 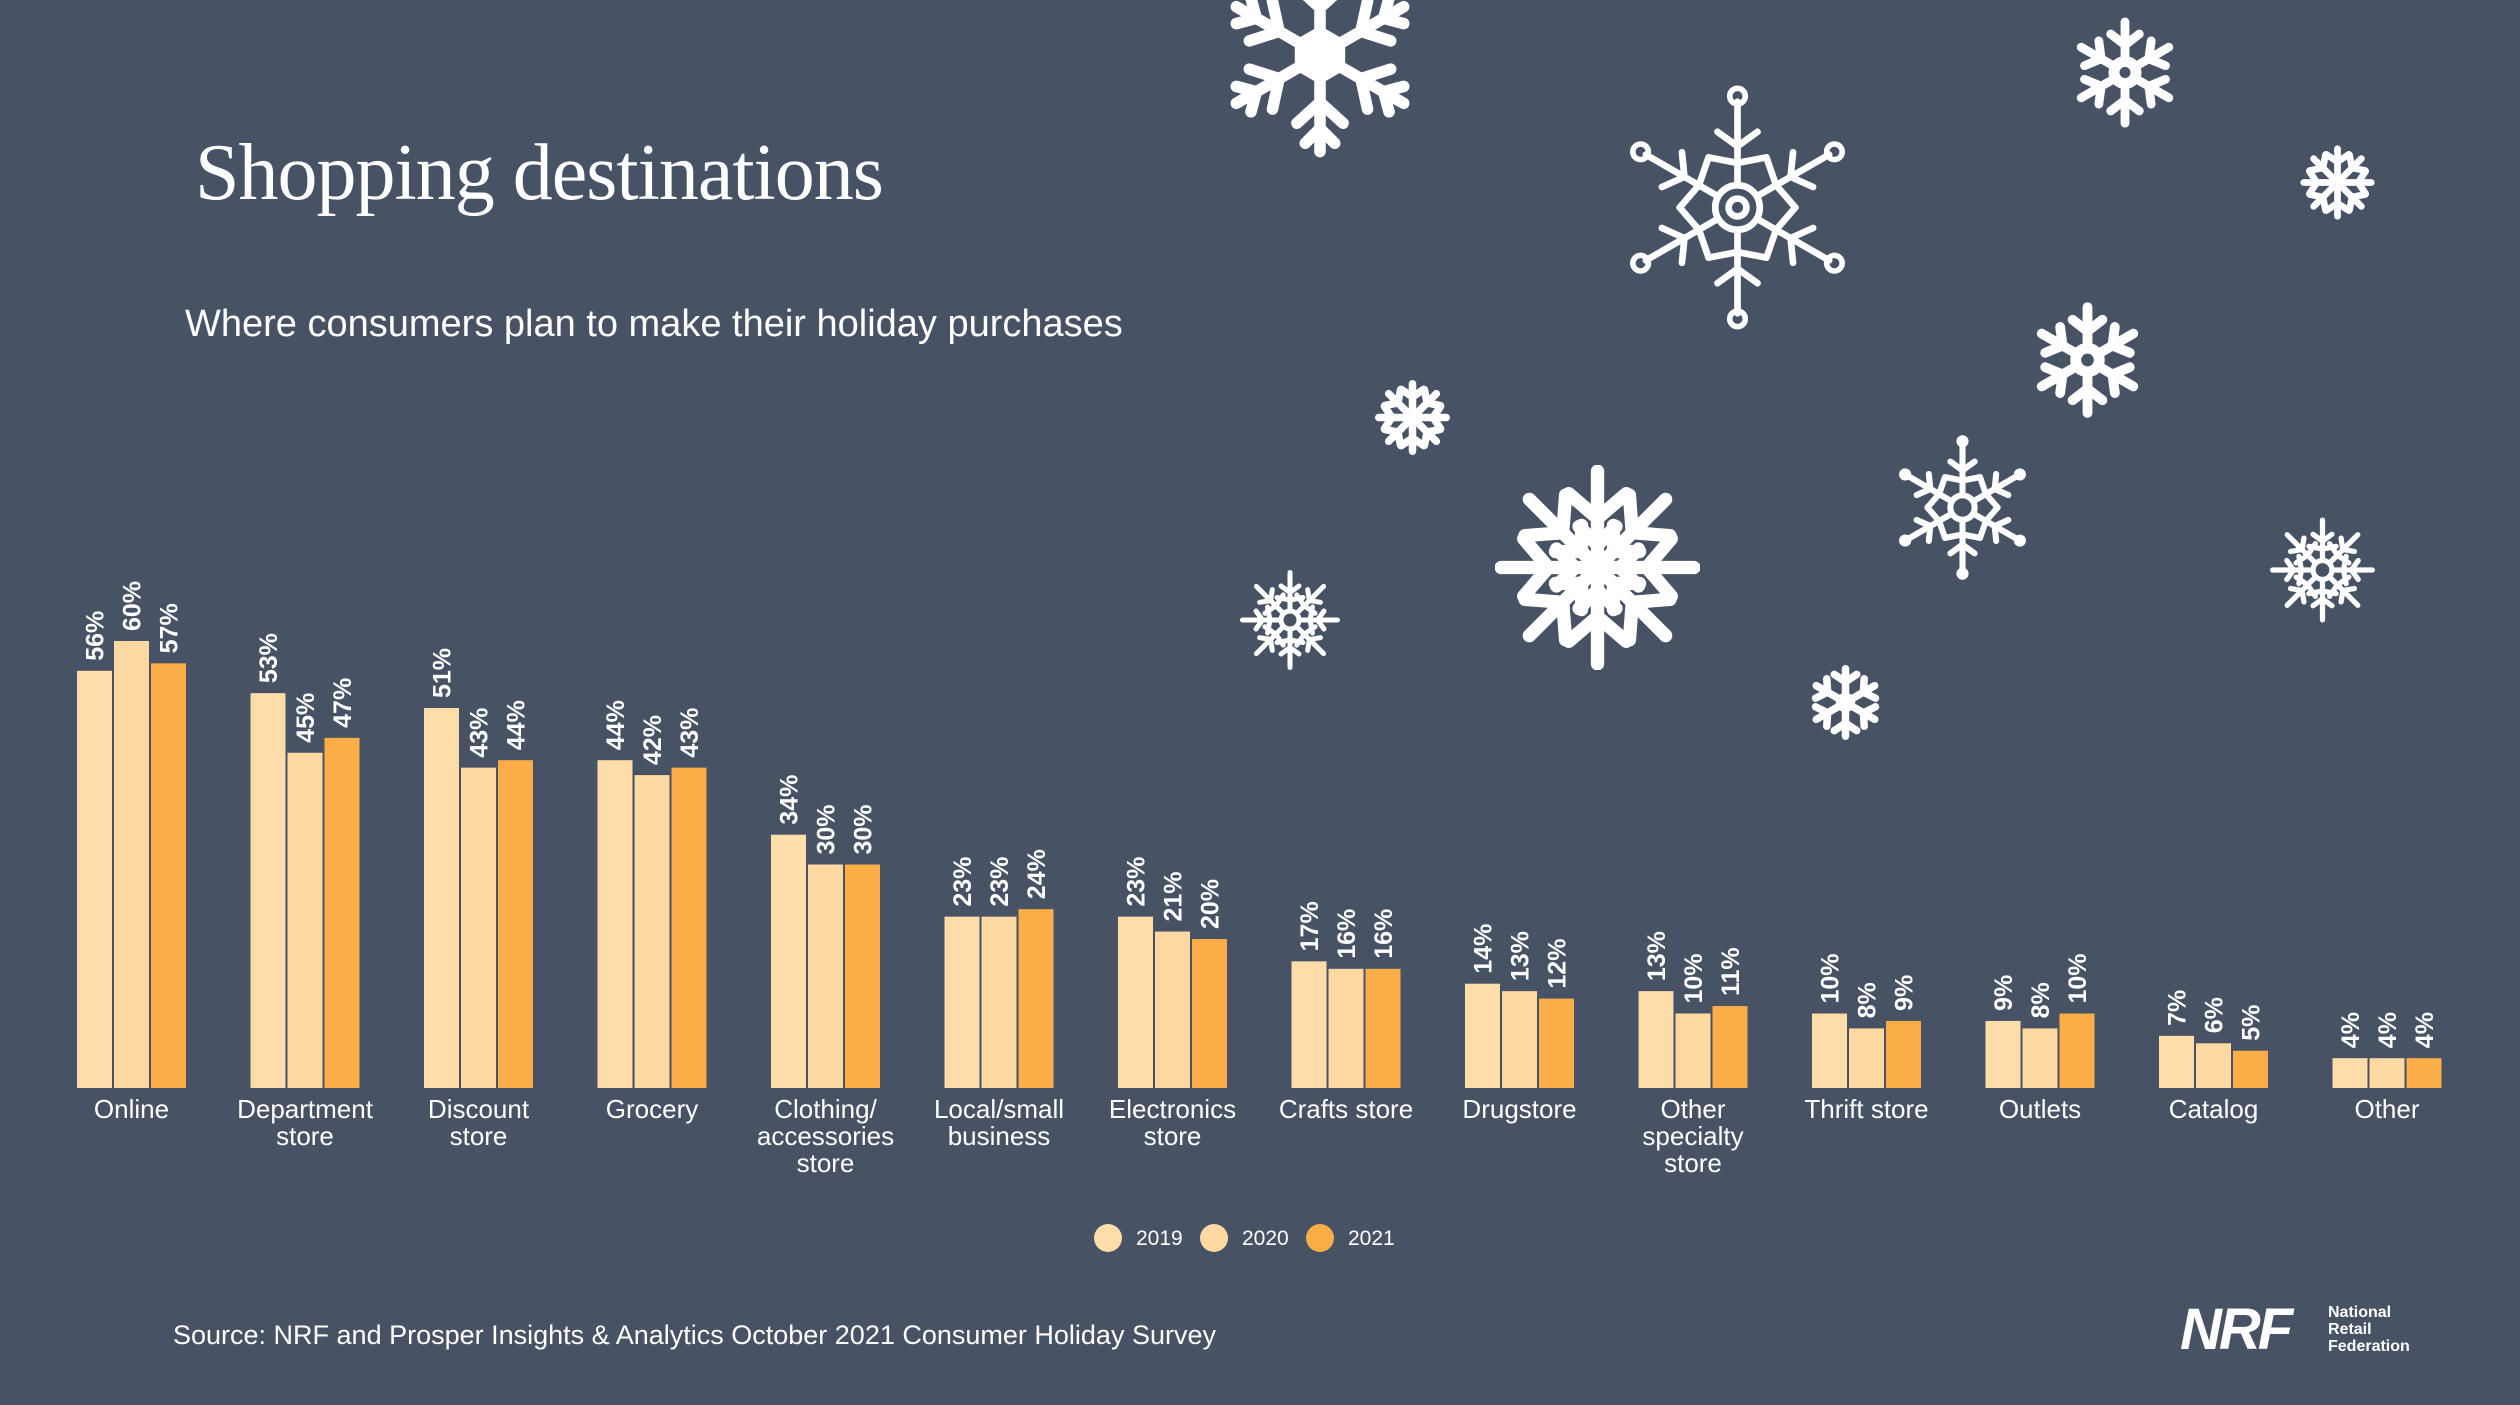 What do you see at coordinates (825, 1136) in the screenshot?
I see `category-label: accessories` at bounding box center [825, 1136].